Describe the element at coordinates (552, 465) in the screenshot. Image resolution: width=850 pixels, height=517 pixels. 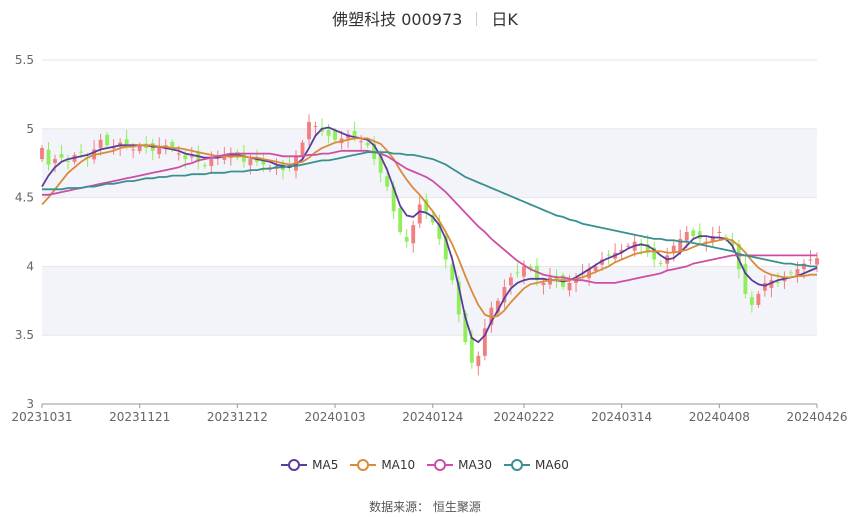
I see `legend-label: MA60` at that location.